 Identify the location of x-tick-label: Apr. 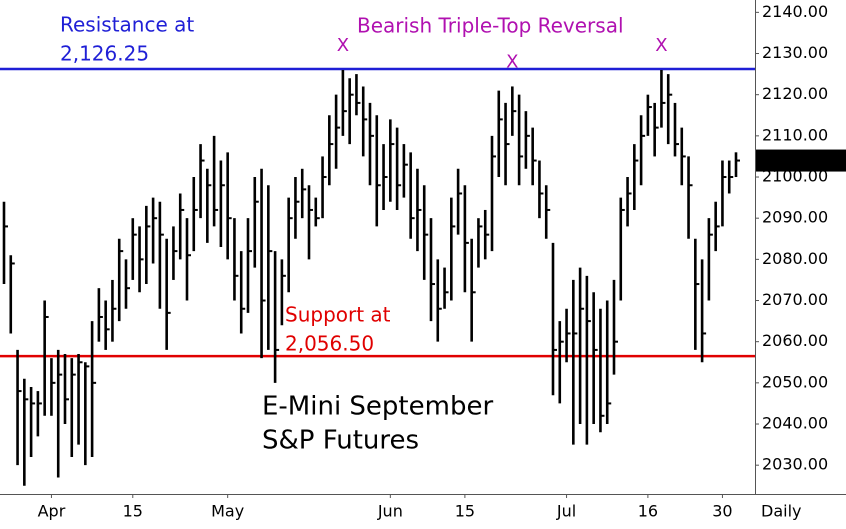
(52, 511).